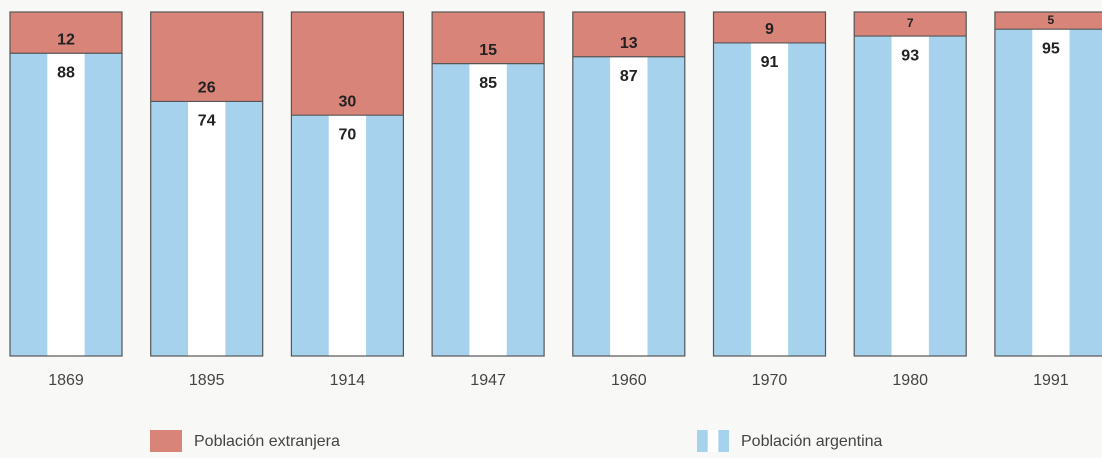 Image resolution: width=1102 pixels, height=458 pixels. What do you see at coordinates (488, 83) in the screenshot?
I see `value-label: 85` at bounding box center [488, 83].